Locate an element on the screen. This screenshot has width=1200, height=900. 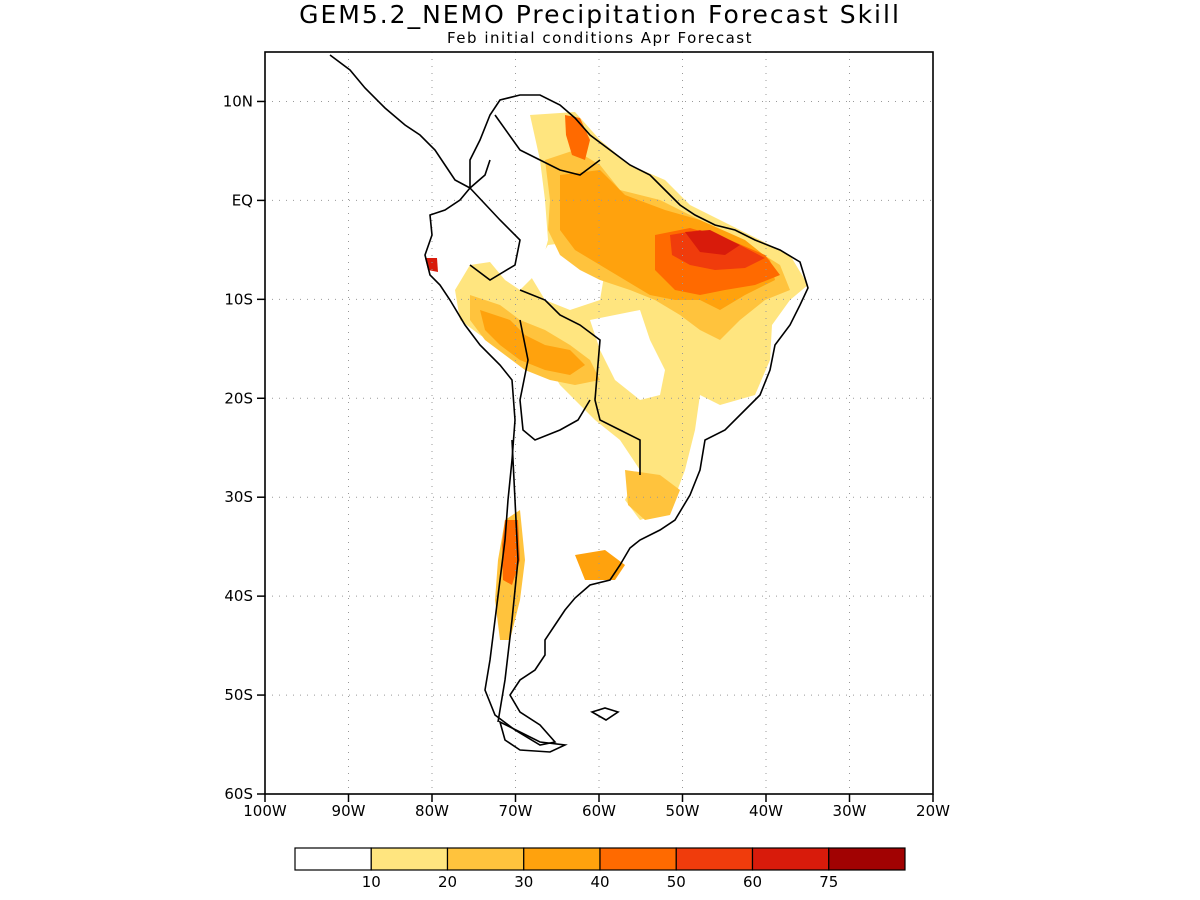
lon-tick-label: 90W is located at coordinates (349, 811).